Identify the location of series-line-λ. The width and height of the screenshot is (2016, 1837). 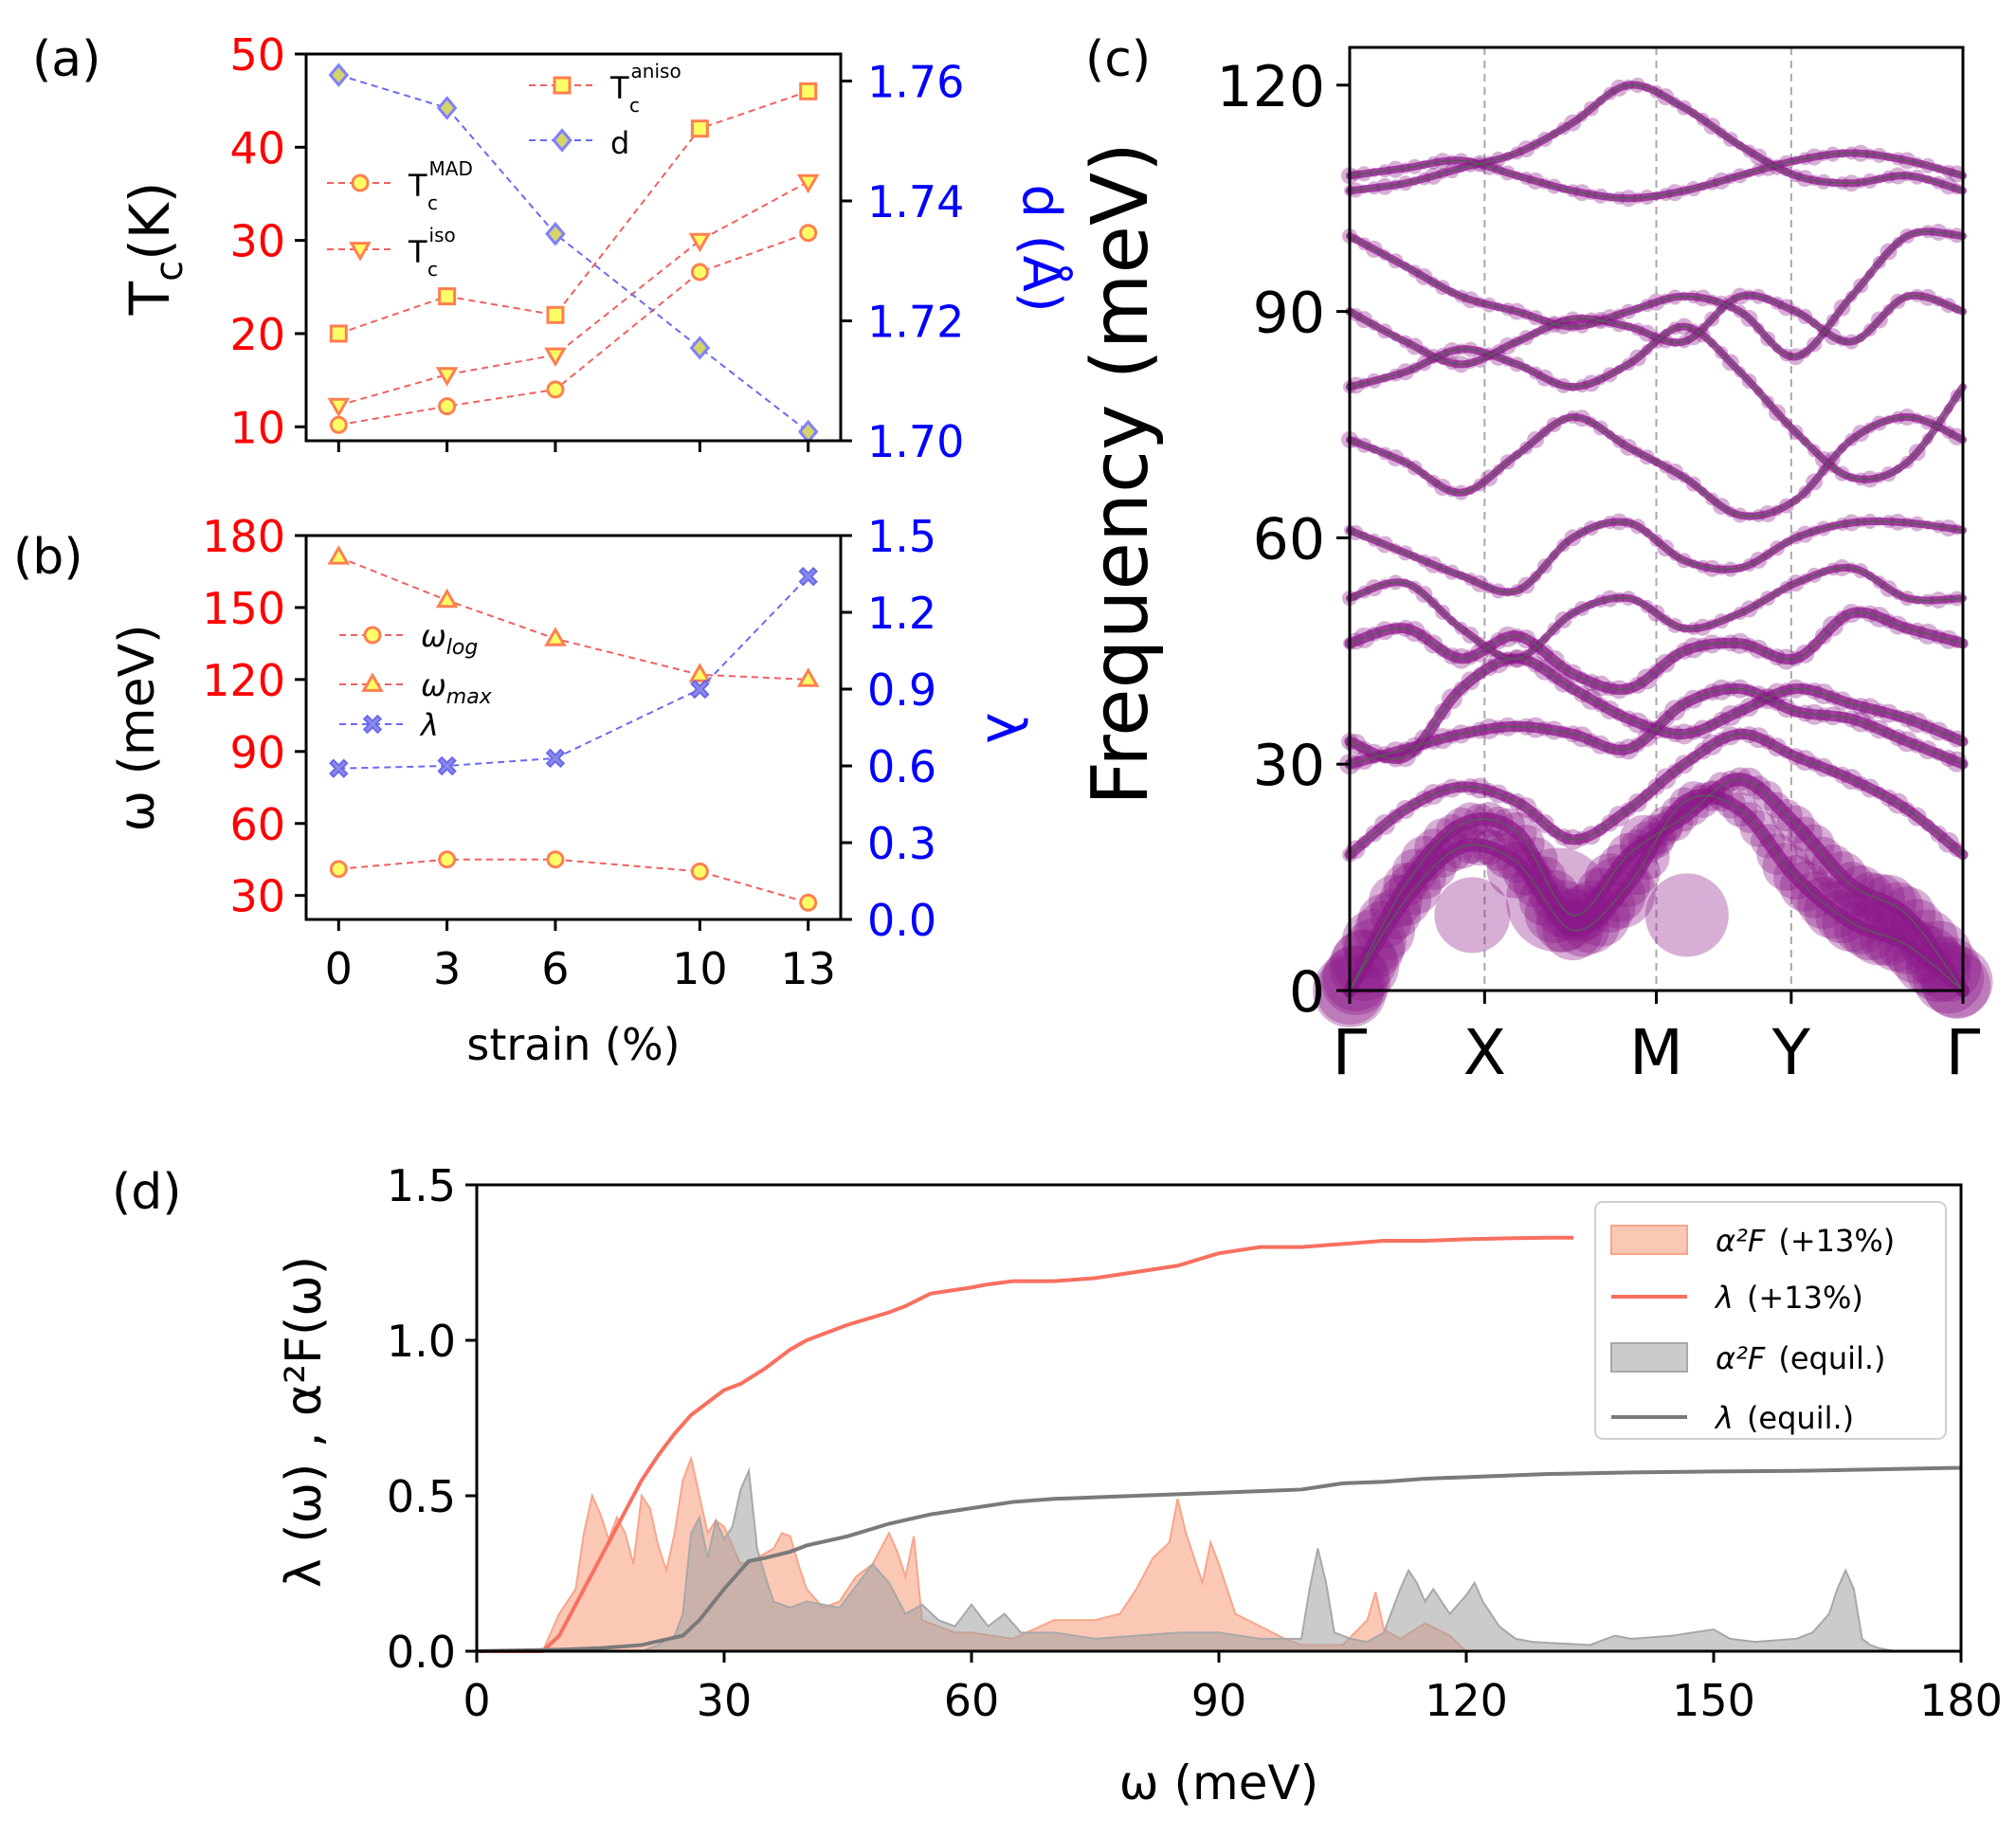
(573, 673).